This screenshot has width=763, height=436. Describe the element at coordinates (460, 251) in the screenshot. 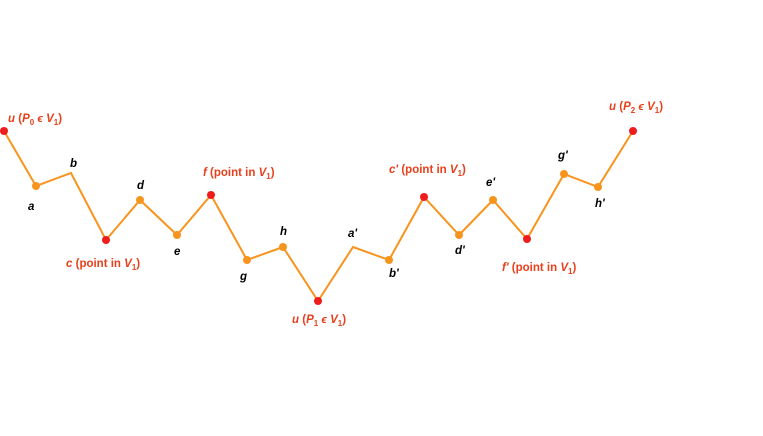

I see `label-d-prime: d'` at that location.